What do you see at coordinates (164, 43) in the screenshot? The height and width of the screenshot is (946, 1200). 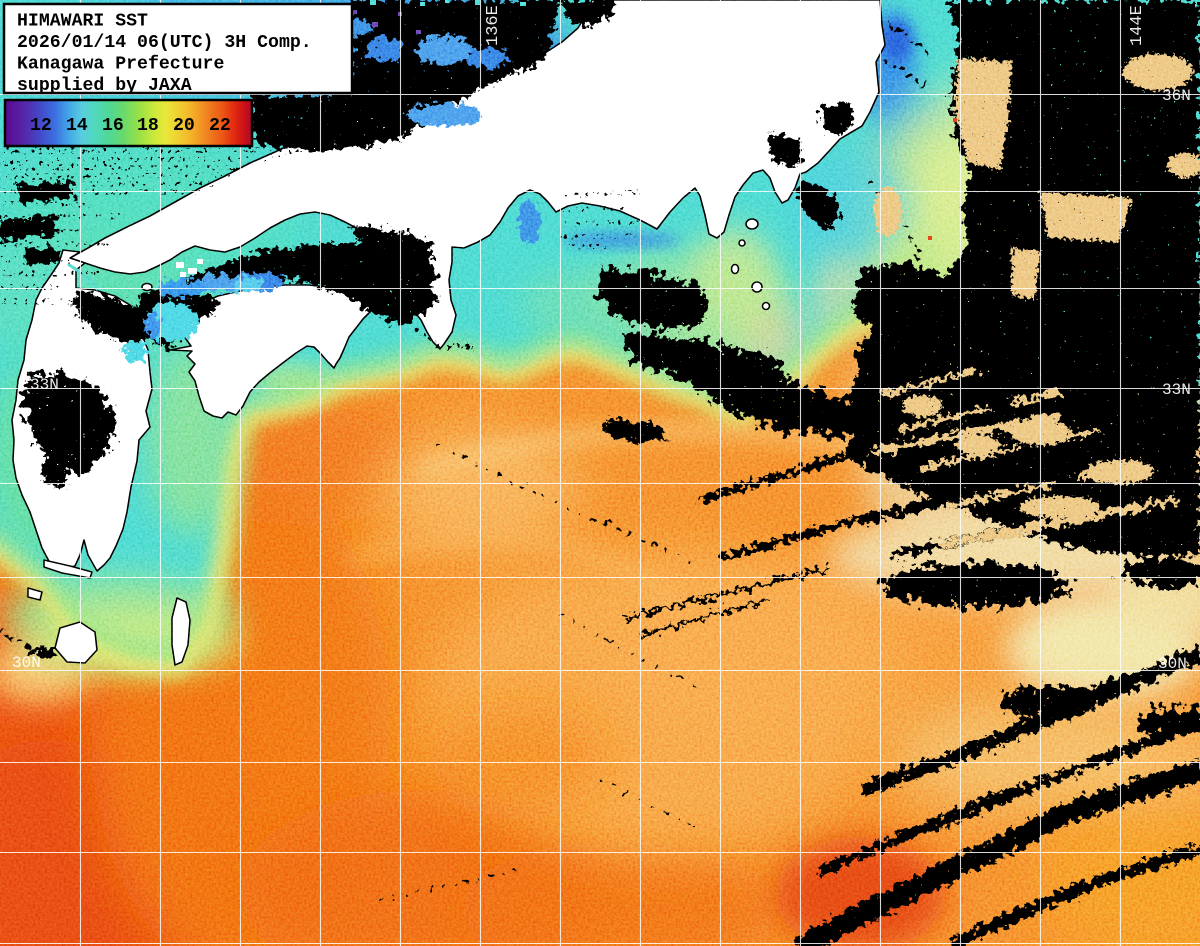 I see `svg-text: 2026/01/14 06(UTC) 3H Comp.` at bounding box center [164, 43].